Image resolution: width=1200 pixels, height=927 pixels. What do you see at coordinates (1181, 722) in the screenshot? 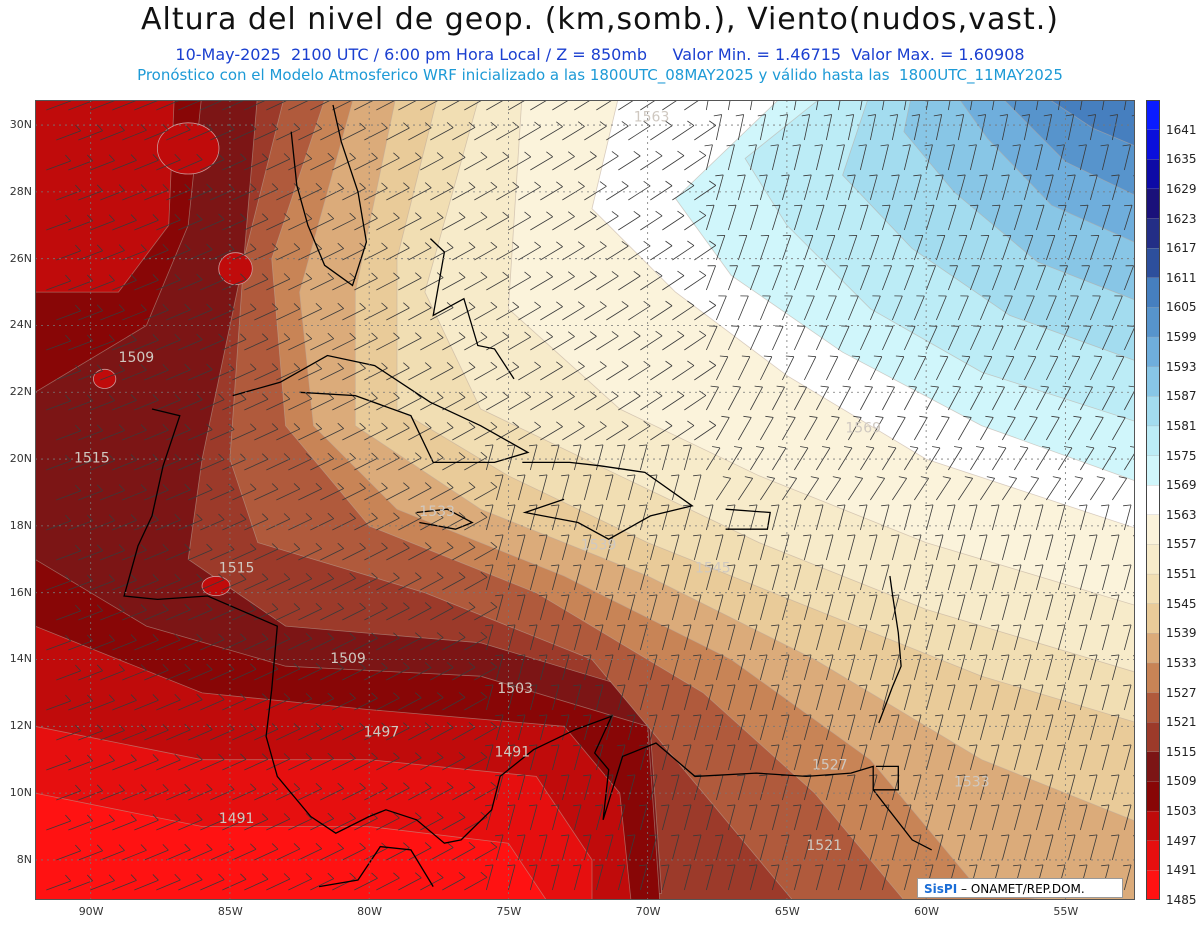
I see `color-bar-label: 1521` at bounding box center [1181, 722].